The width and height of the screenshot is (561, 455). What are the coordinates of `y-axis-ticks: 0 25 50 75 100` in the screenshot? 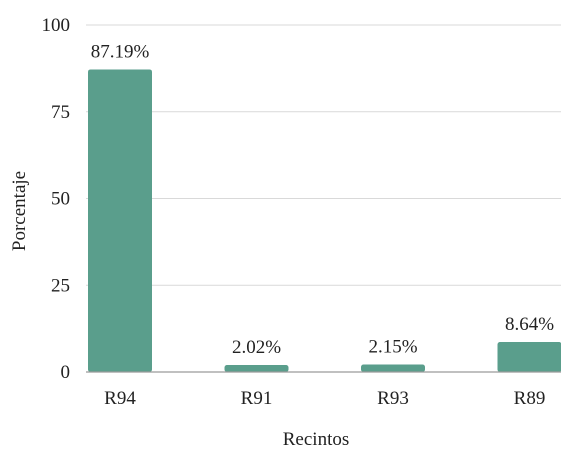 It's located at (56, 199).